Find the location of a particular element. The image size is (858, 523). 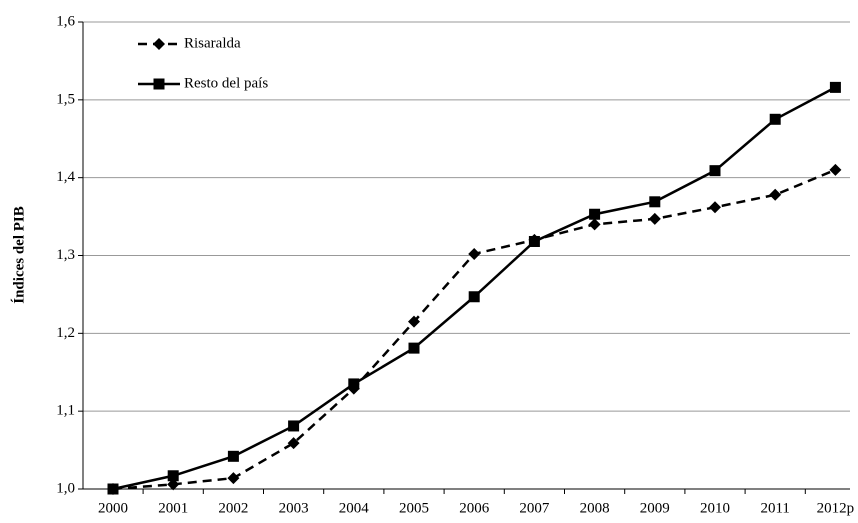

x-tick-label: 2006 is located at coordinates (474, 508).